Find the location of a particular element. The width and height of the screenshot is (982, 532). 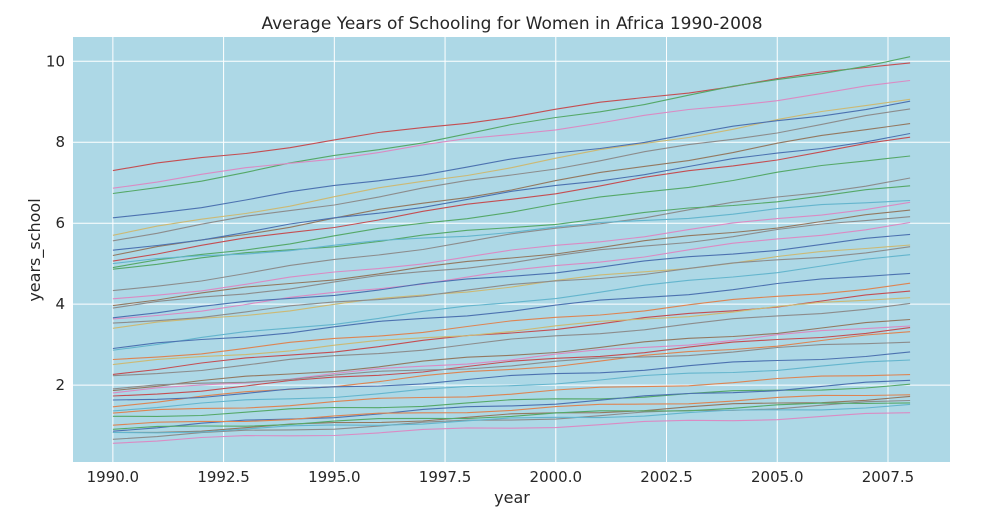

y-tick-label: 2 is located at coordinates (60, 385).